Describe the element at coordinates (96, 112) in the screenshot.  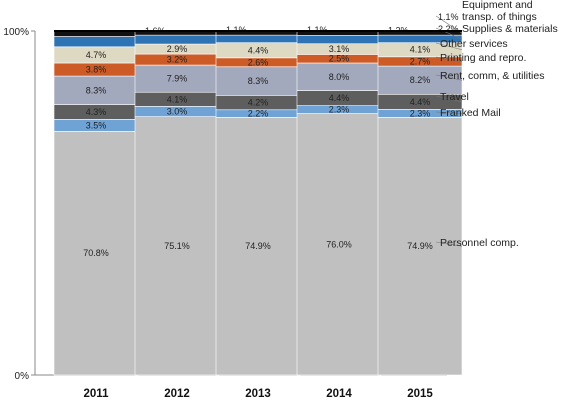
I see `data-label: 4.3%` at that location.